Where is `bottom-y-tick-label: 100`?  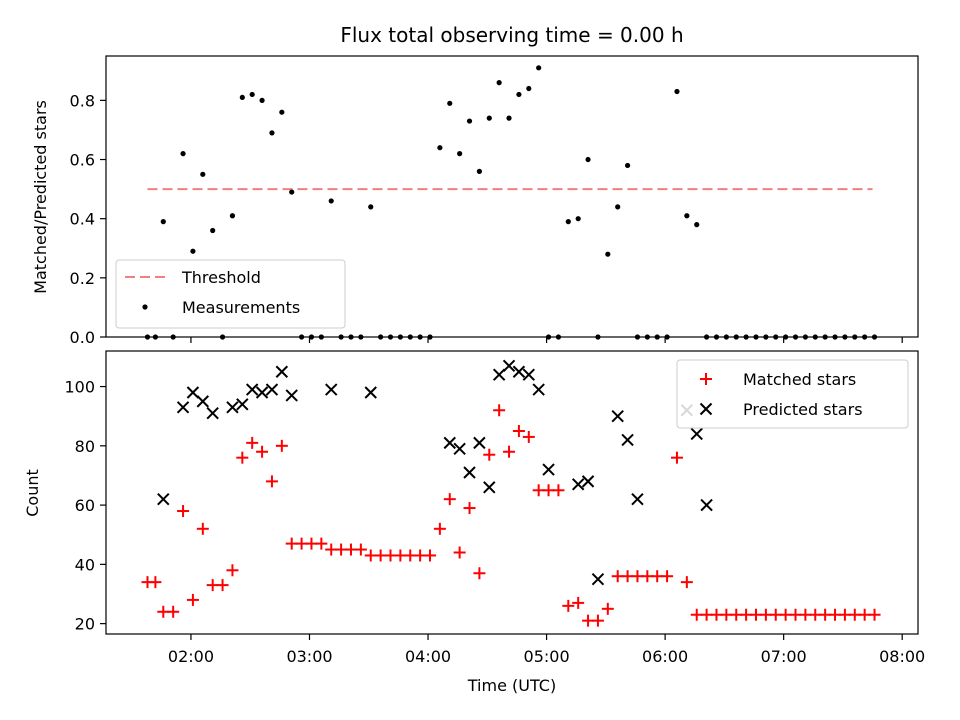
bottom-y-tick-label: 100 is located at coordinates (79, 387).